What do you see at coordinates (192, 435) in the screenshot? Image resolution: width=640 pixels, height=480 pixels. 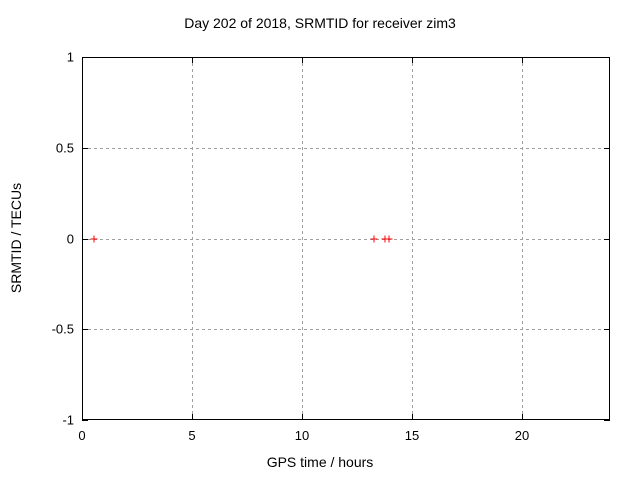 I see `x-tick-label: 5` at bounding box center [192, 435].